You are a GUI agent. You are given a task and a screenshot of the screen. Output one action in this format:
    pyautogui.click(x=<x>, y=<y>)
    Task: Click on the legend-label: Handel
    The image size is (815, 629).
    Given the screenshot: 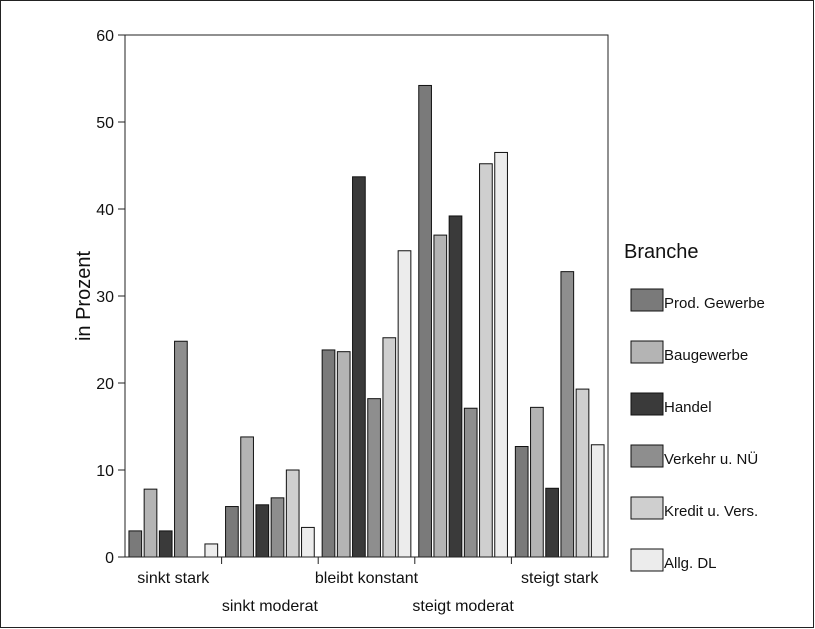 What is the action you would take?
    pyautogui.click(x=688, y=407)
    